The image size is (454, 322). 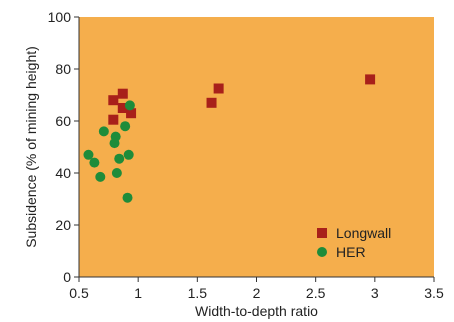 What do you see at coordinates (63, 69) in the screenshot?
I see `y-tick-label-4: 80` at bounding box center [63, 69].